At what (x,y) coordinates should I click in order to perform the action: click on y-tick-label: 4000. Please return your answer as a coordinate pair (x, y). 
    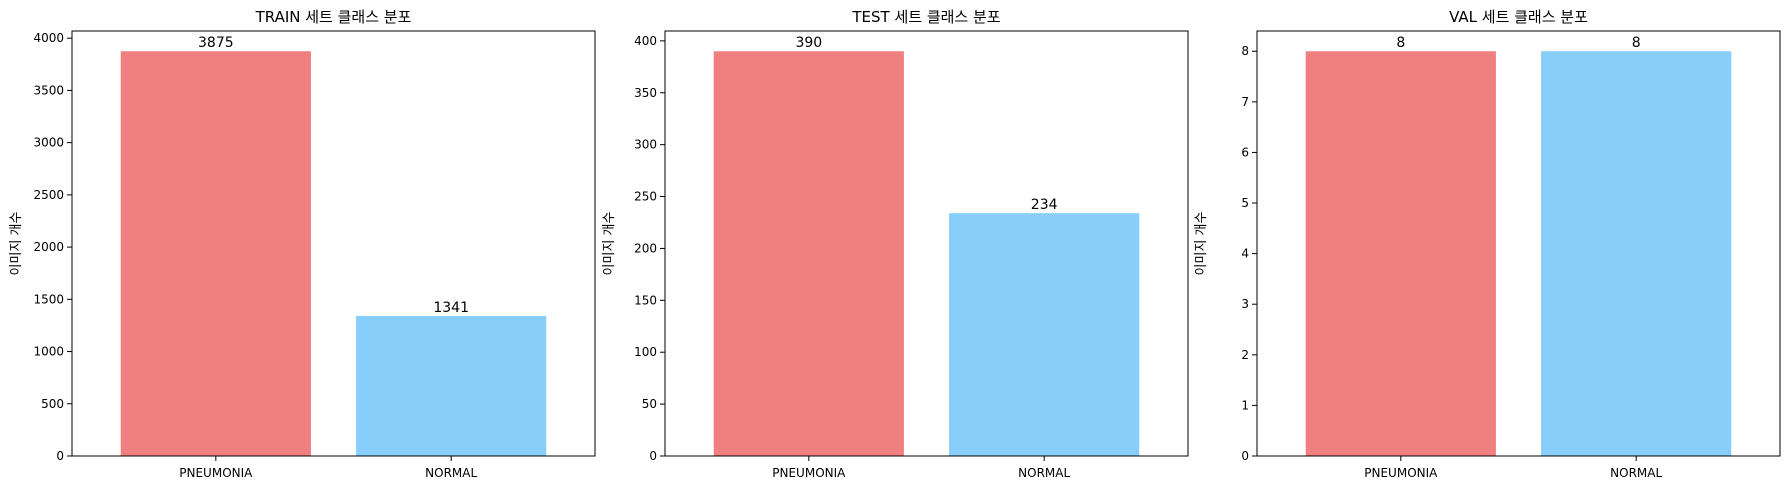
    Looking at the image, I should click on (48, 38).